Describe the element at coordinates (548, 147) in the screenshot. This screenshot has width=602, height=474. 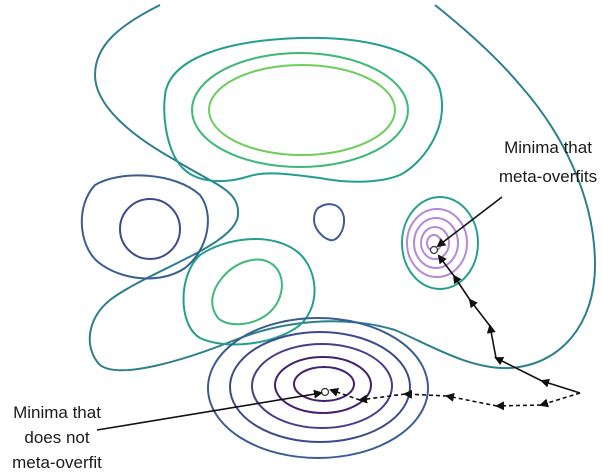
I see `overfit-label-line1: Minima that` at that location.